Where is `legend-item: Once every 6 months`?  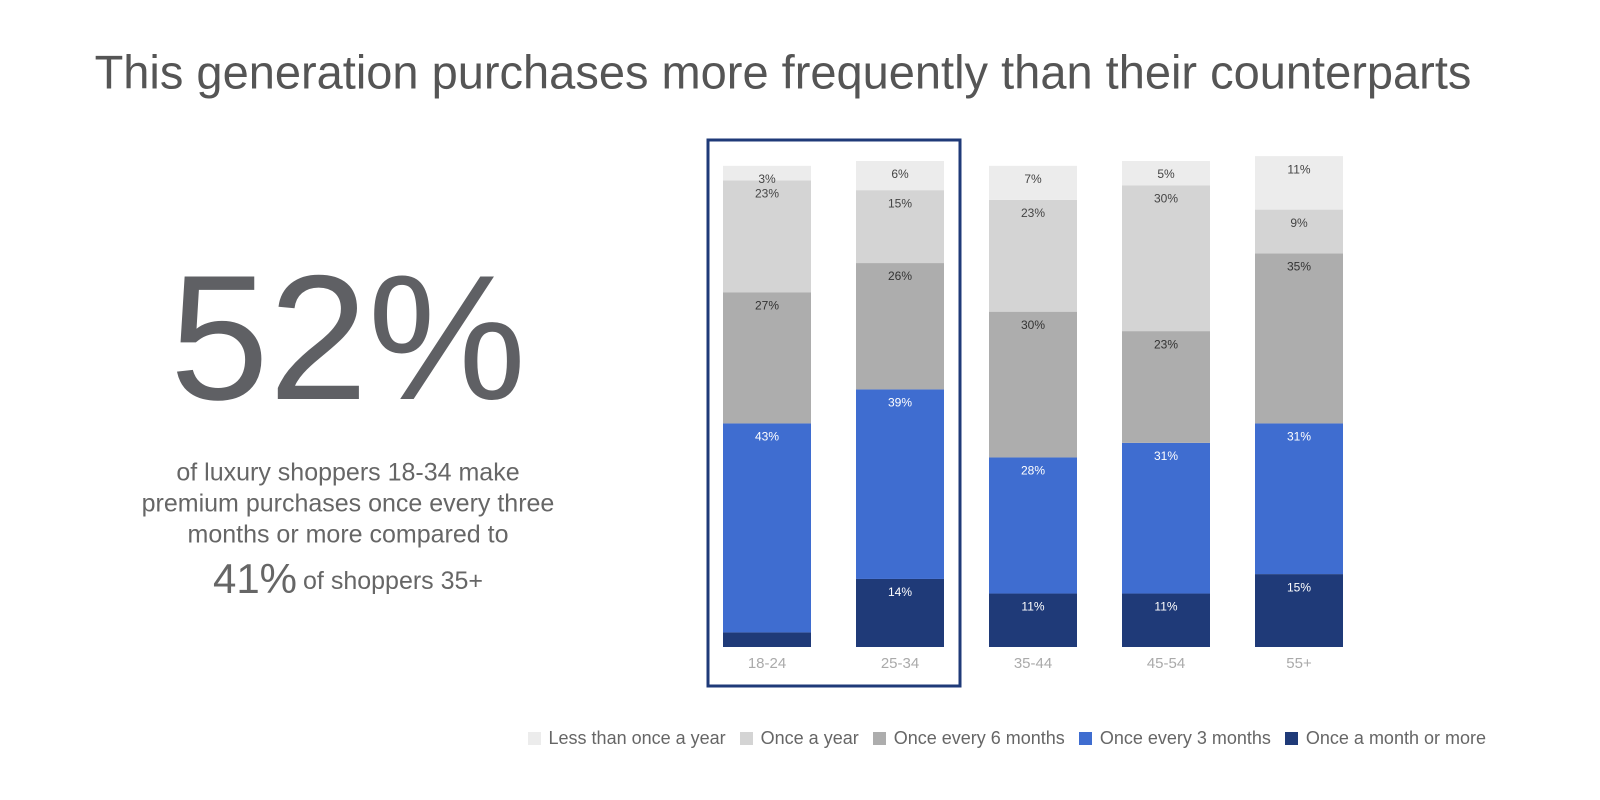
legend-item: Once every 6 months is located at coordinates (968, 738).